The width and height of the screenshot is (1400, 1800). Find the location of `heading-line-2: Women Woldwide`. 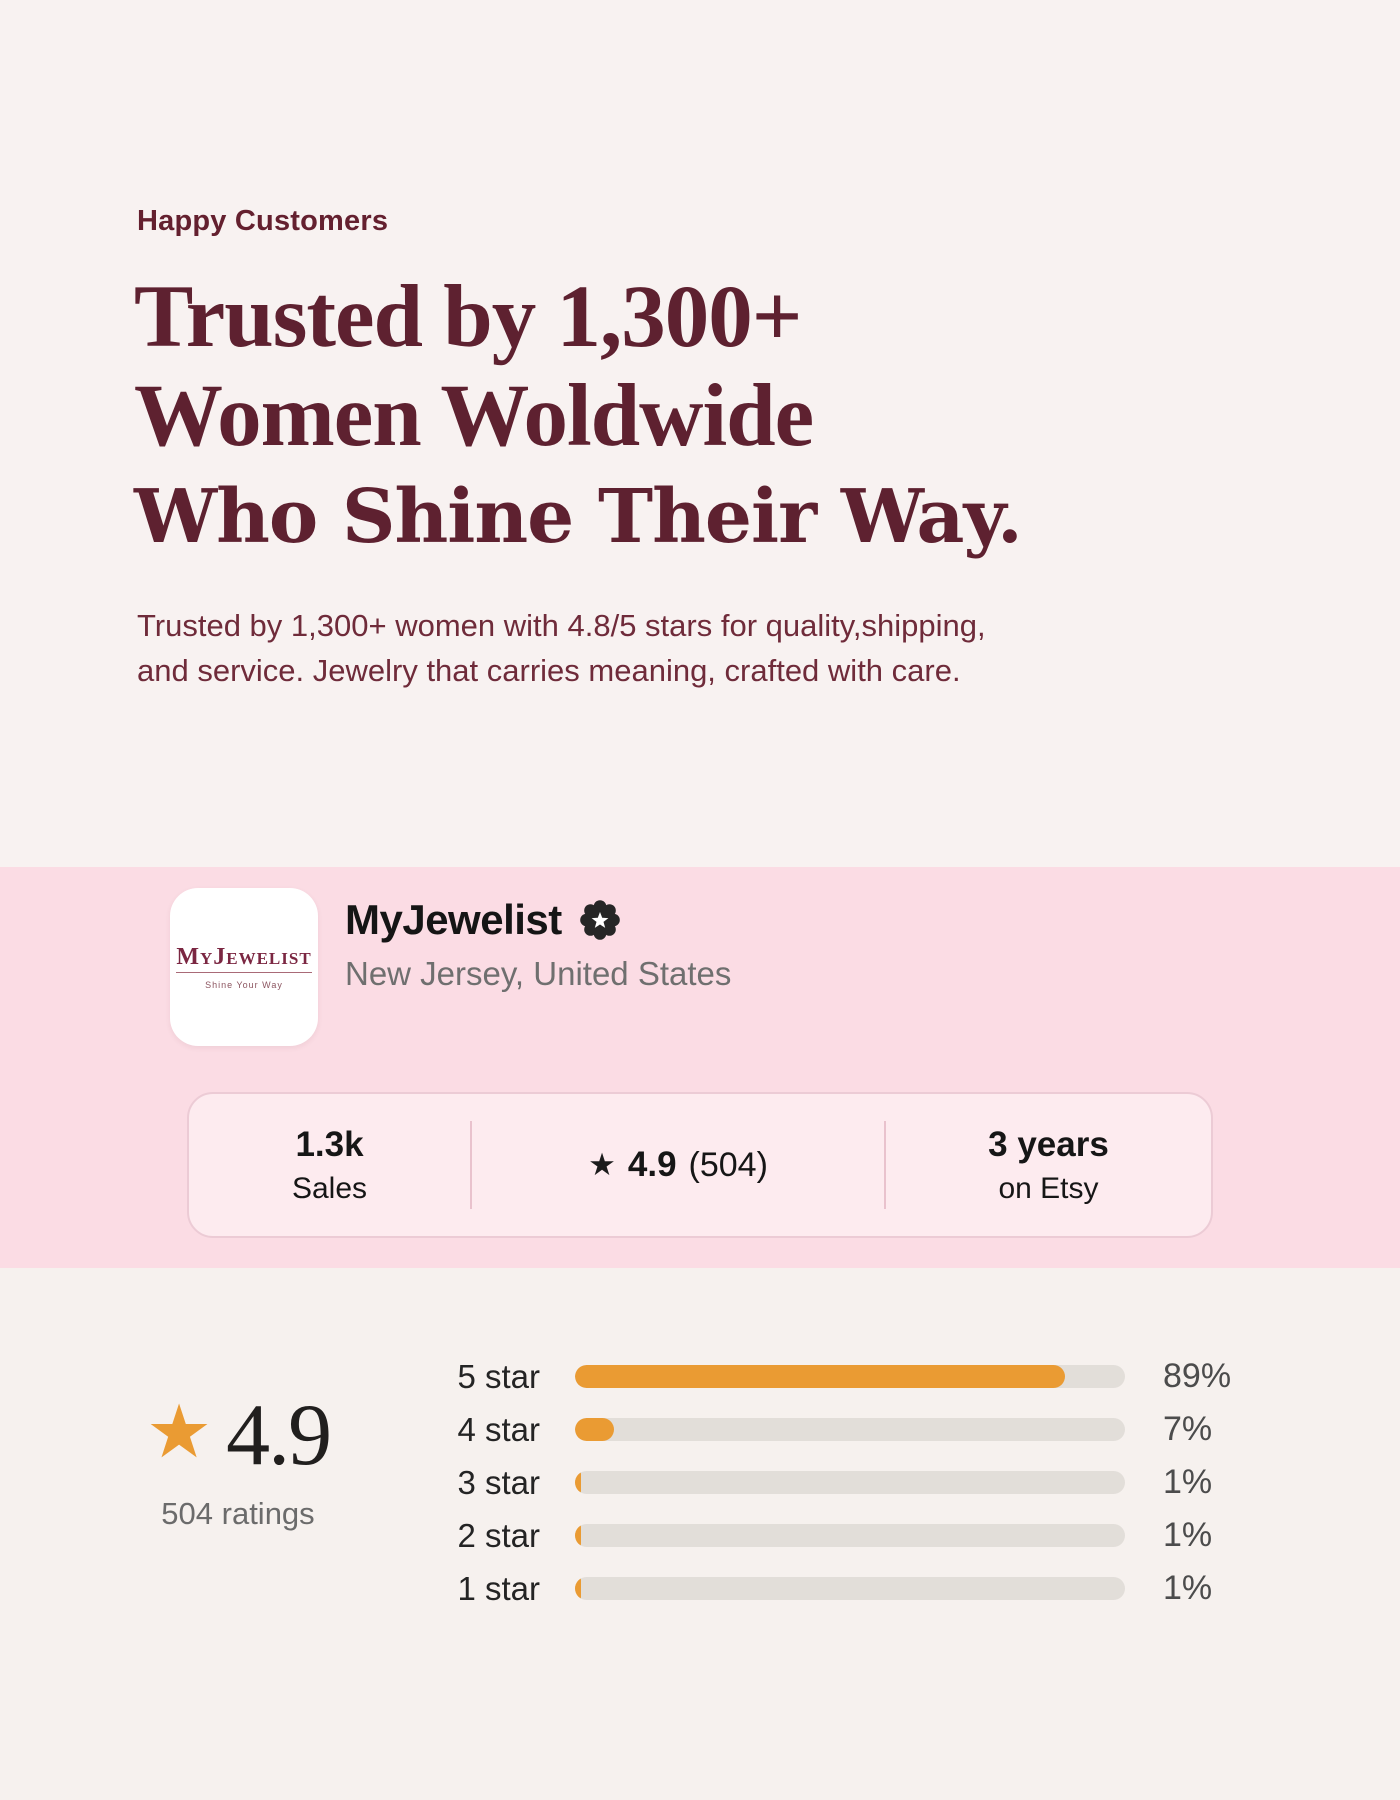

heading-line-2: Women Woldwide is located at coordinates (474, 416).